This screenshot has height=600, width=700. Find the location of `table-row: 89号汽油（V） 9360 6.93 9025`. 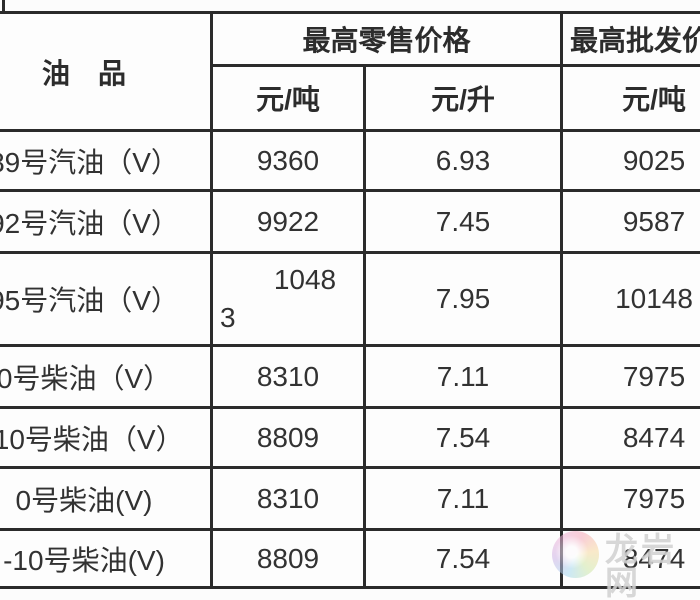

table-row: 89号汽油（V） 9360 6.93 9025 is located at coordinates (350, 160).